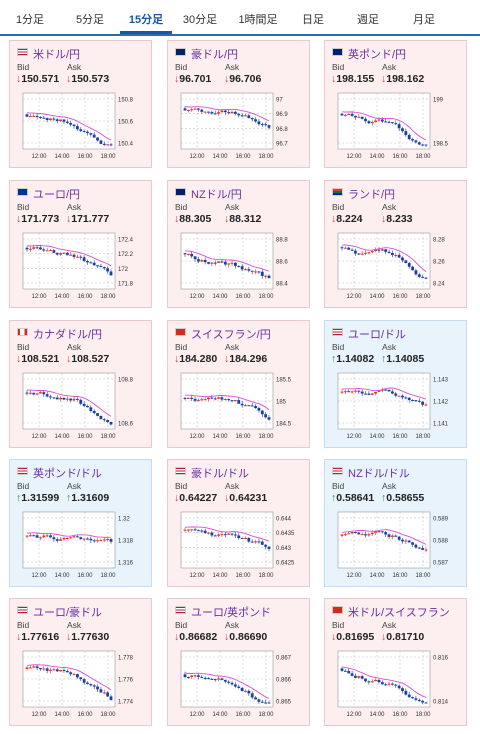 The height and width of the screenshot is (734, 480). I want to click on currency-pair-name: 英ポンド/円, so click(377, 55).